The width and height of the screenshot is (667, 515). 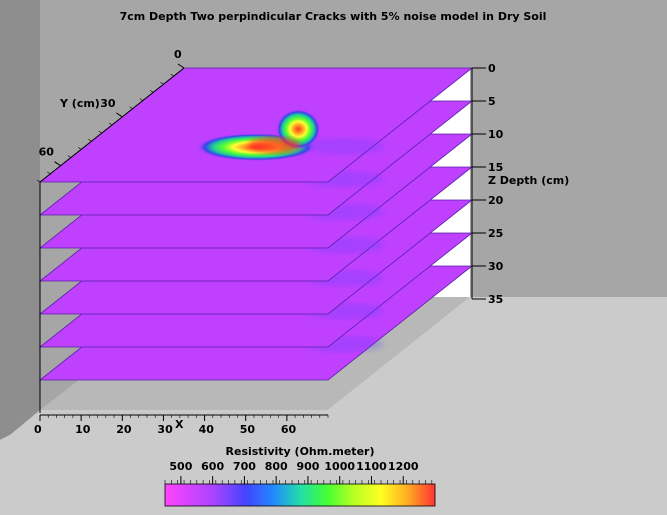 What do you see at coordinates (492, 101) in the screenshot?
I see `z-tick-label: 5` at bounding box center [492, 101].